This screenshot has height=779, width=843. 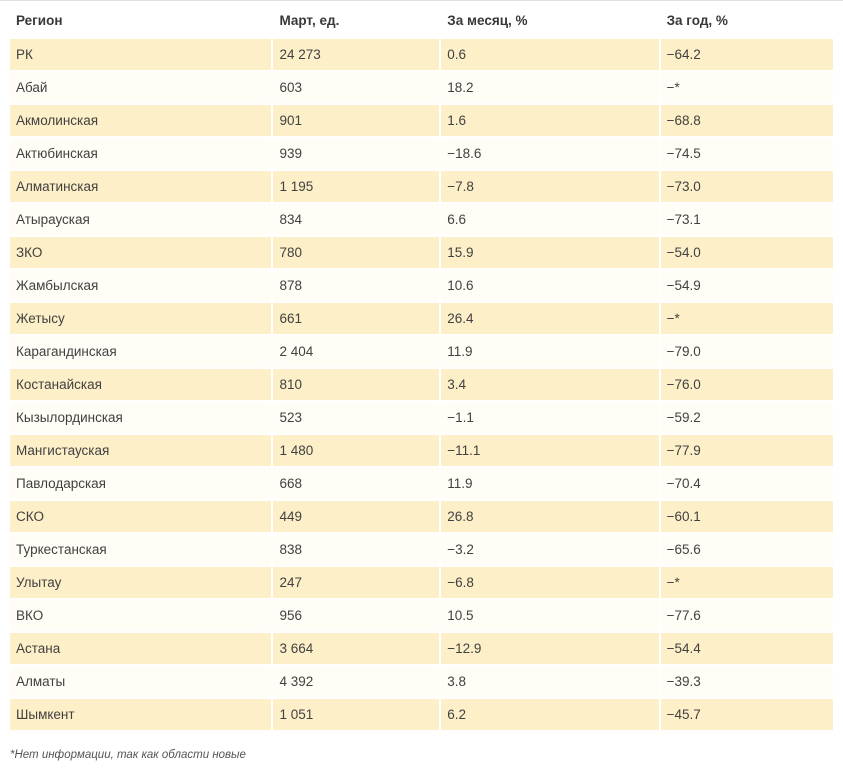 I want to click on region-cell: Павлодарская, so click(x=141, y=483).